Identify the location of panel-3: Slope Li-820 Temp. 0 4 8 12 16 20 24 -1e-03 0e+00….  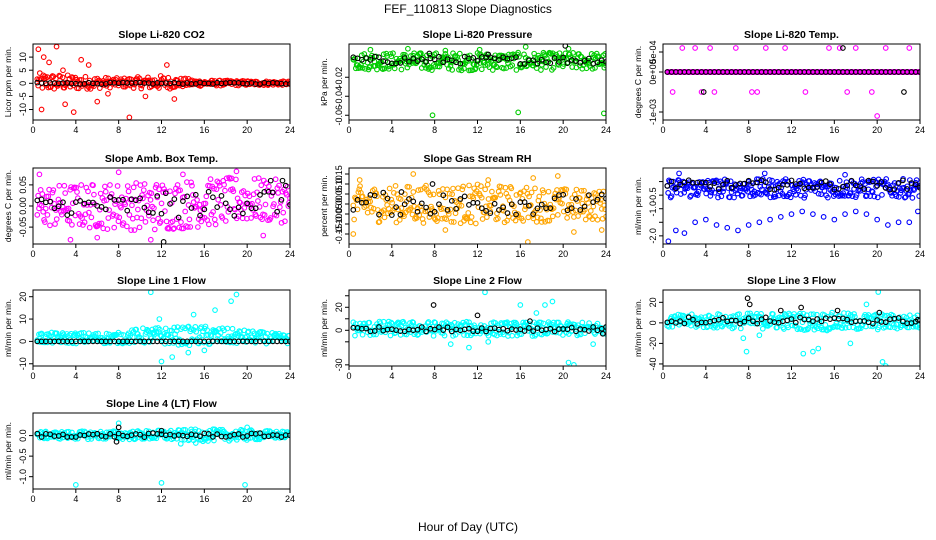
(779, 82).